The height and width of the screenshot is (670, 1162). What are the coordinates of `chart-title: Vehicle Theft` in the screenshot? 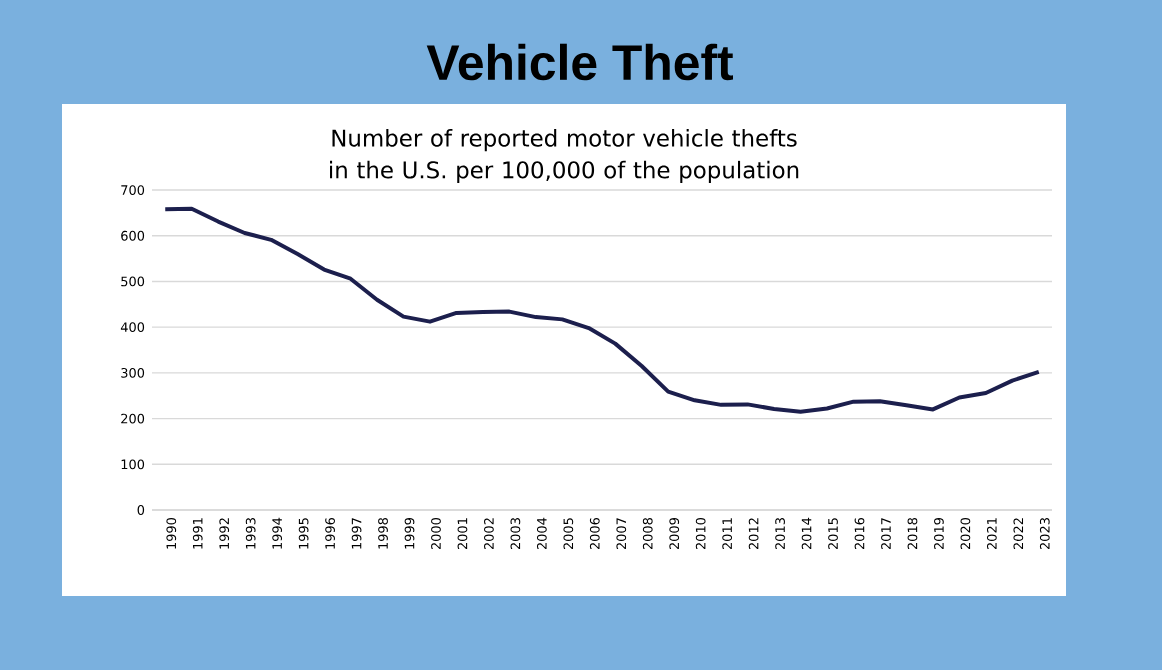 It's located at (579, 62).